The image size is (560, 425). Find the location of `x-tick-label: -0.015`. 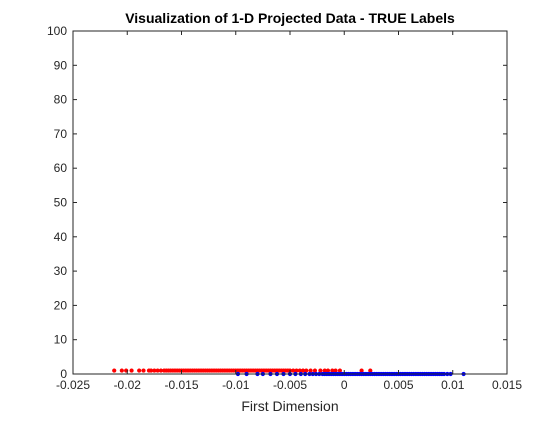

x-tick-label: -0.015 is located at coordinates (181, 385).